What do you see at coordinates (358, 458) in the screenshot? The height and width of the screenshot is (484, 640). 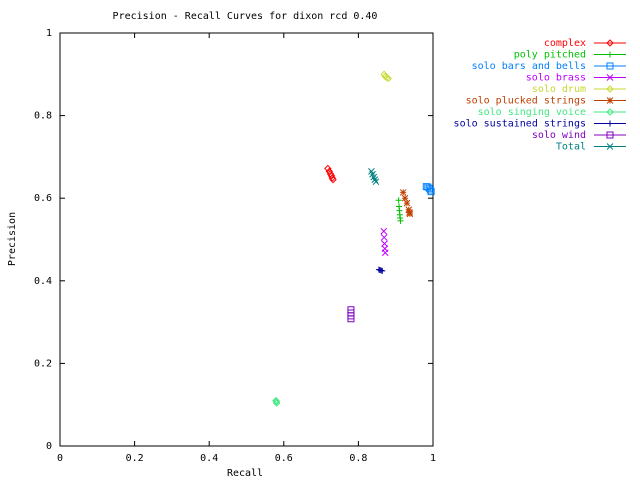 I see `x-tick-label: 0.8` at bounding box center [358, 458].